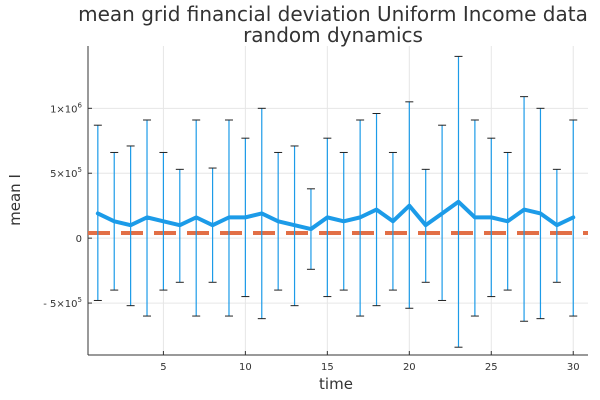  What do you see at coordinates (79, 239) in the screenshot?
I see `y-tick-label: 0` at bounding box center [79, 239].